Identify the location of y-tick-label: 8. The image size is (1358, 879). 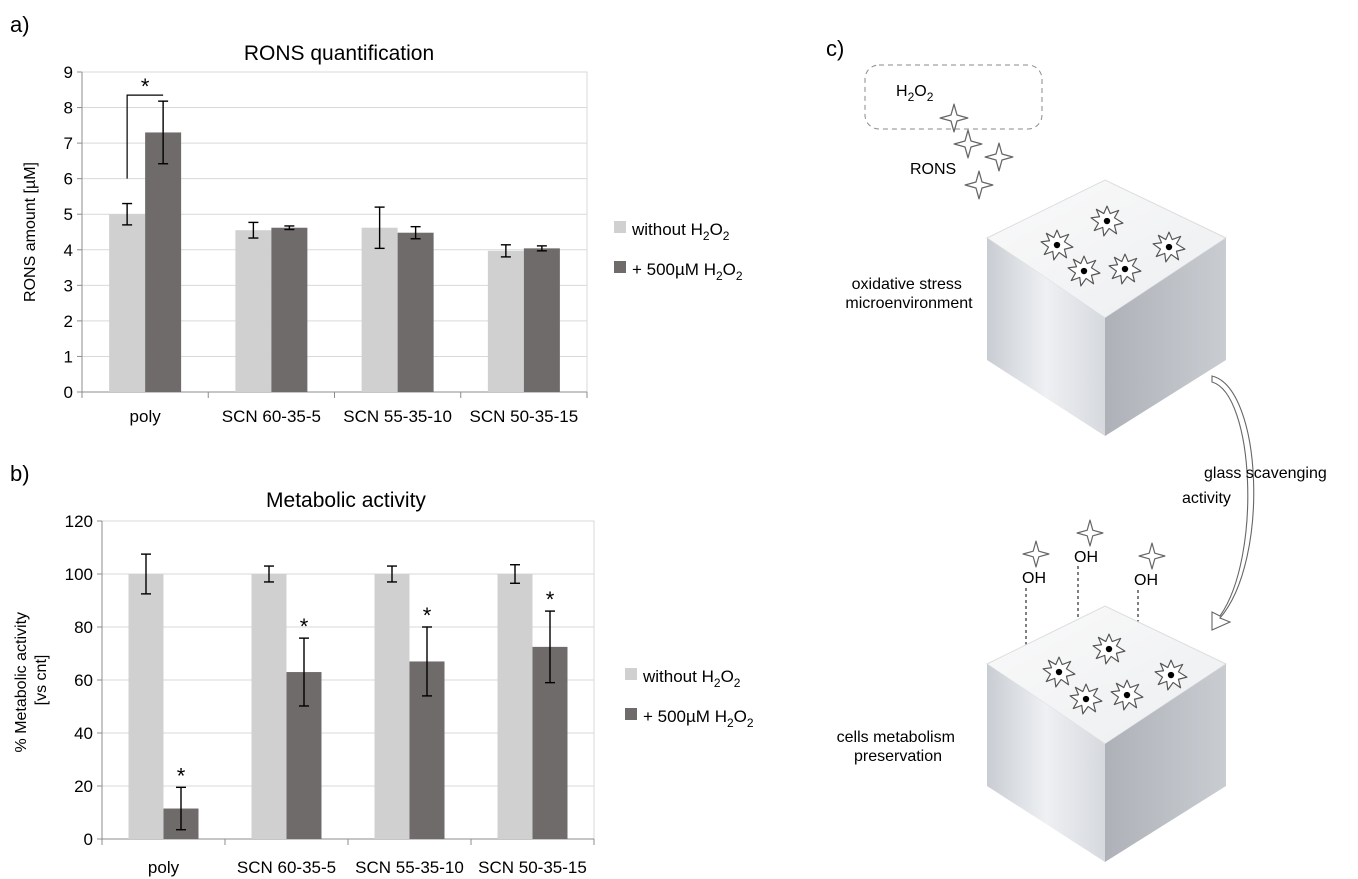
(68, 108).